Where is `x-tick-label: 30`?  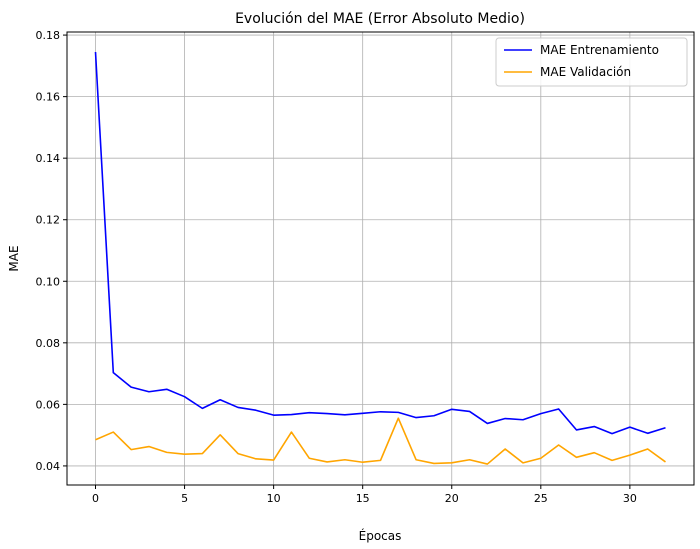
x-tick-label: 30 is located at coordinates (630, 498).